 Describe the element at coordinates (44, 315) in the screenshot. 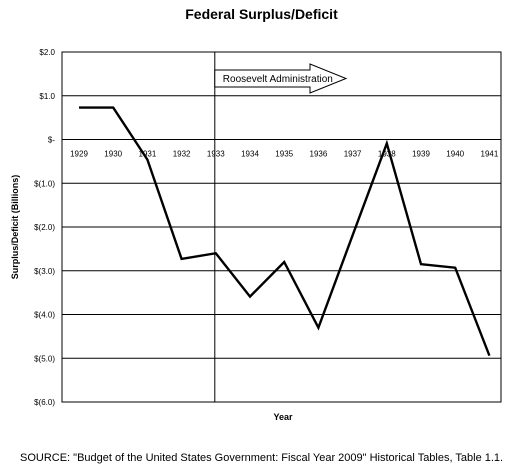

I see `y-tick-label: $(4.0)` at that location.